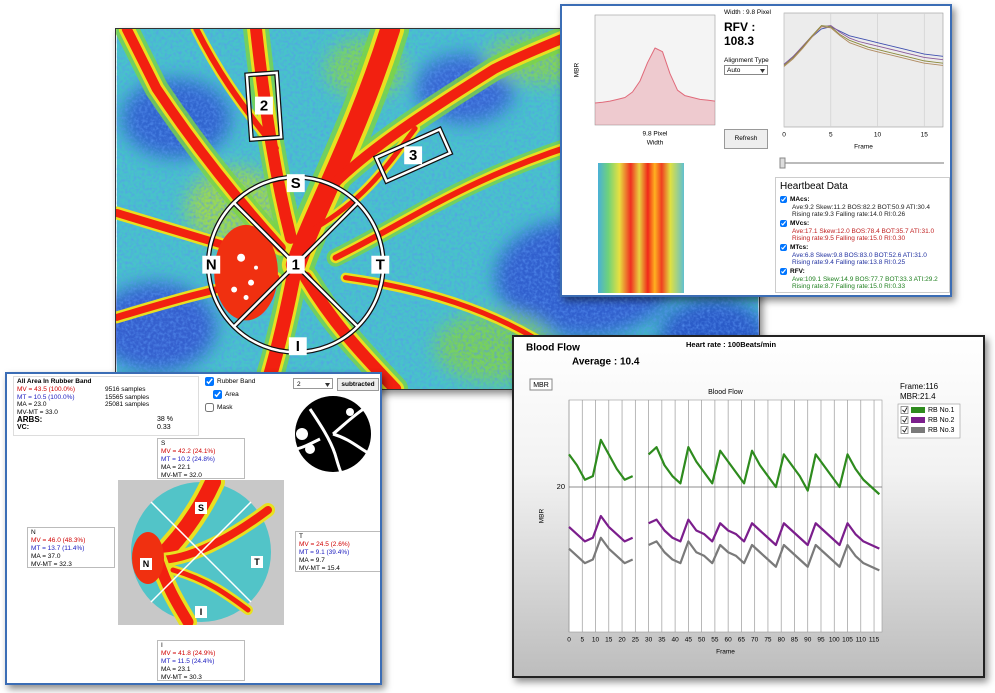  I want to click on sample-count: 15565 samples, so click(127, 397).